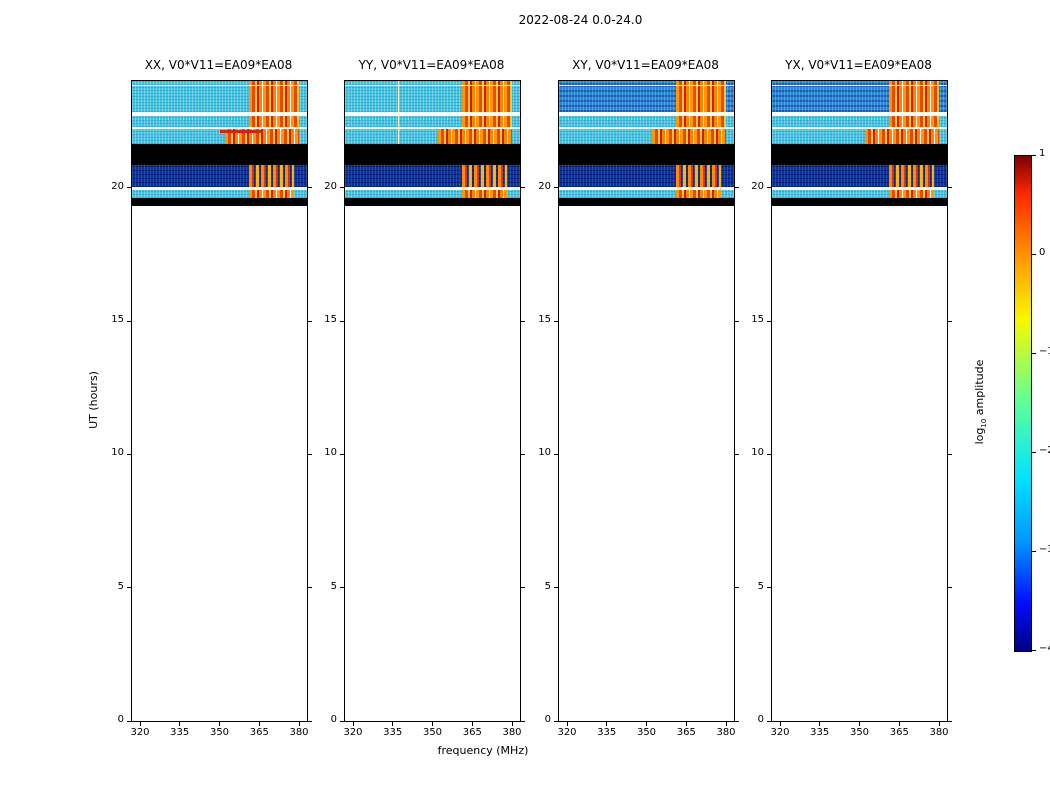  Describe the element at coordinates (218, 65) in the screenshot. I see `panel-title: XX, V0*V11=EA09*EA08` at that location.